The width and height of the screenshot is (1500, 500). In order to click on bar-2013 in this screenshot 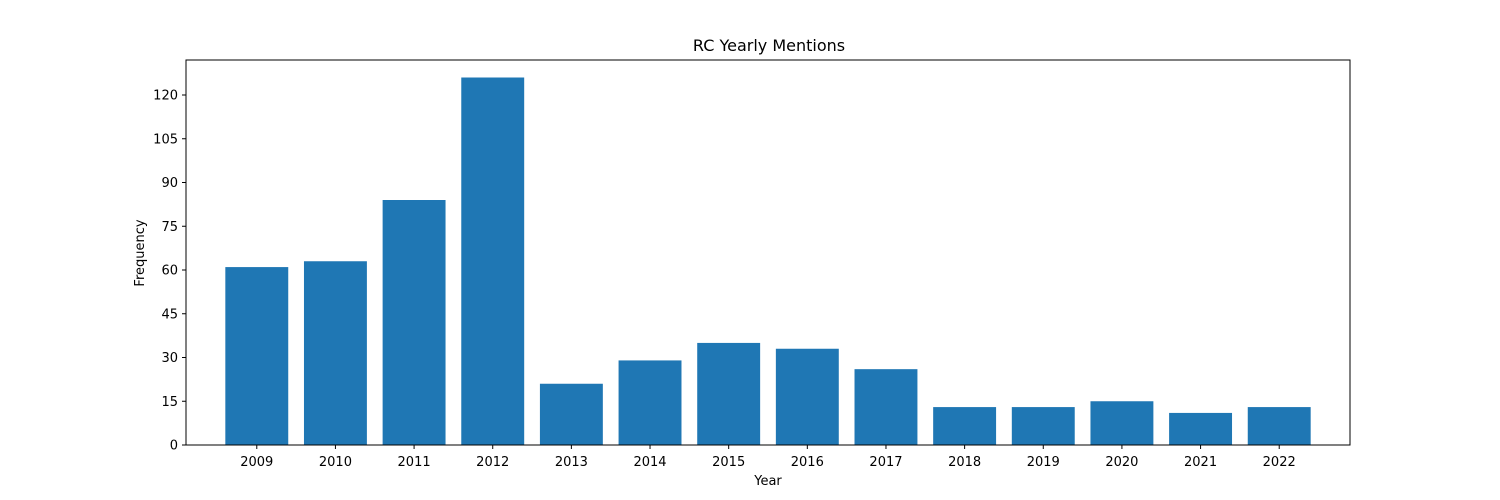, I will do `click(571, 414)`.